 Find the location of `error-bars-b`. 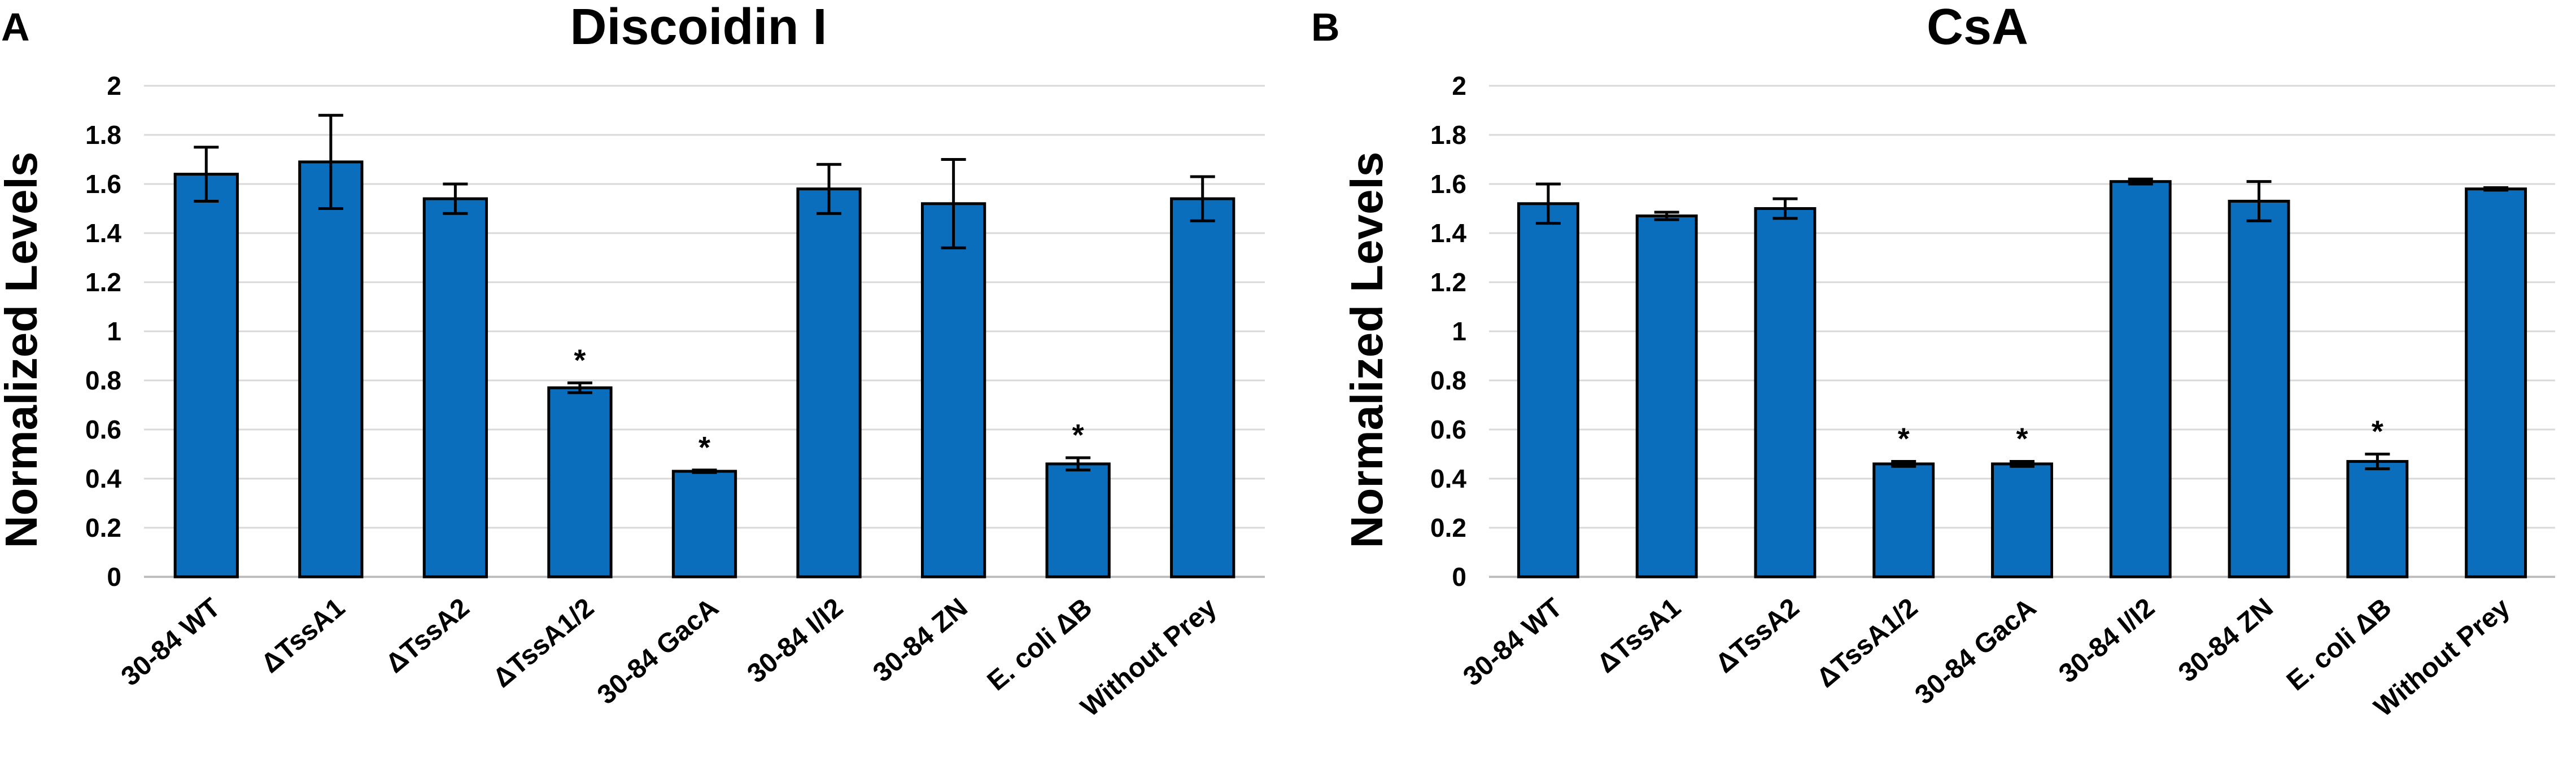

error-bars-b is located at coordinates (2022, 324).